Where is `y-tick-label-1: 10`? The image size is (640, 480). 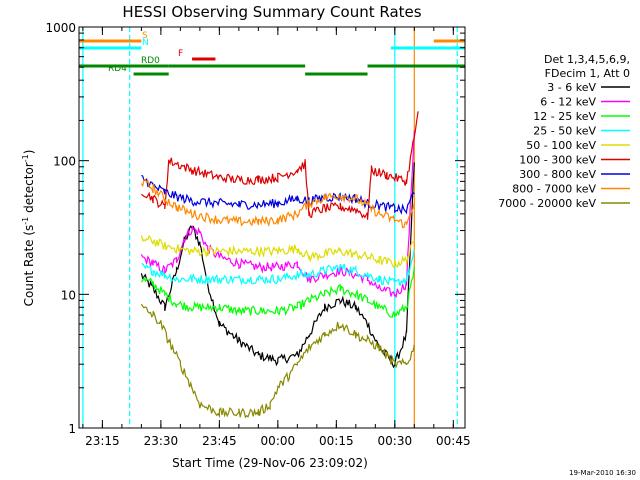
y-tick-label-1: 10 is located at coordinates (68, 295).